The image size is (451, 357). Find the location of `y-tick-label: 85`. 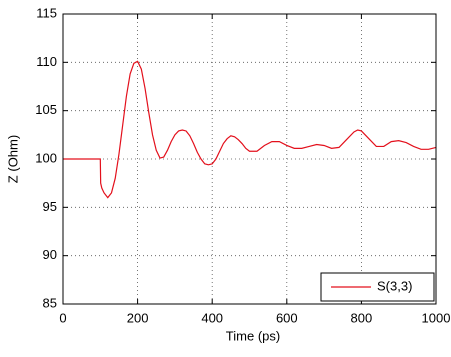

y-tick-label: 85 is located at coordinates (50, 302).